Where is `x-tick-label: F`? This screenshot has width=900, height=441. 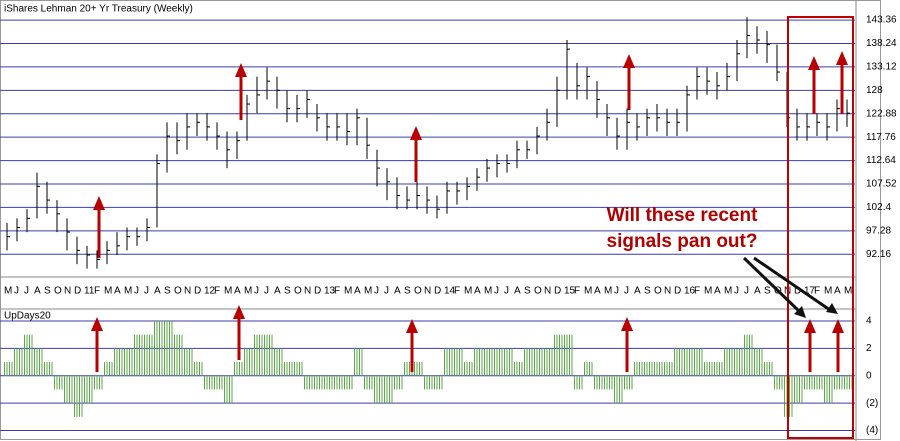 x-tick-label: F is located at coordinates (337, 291).